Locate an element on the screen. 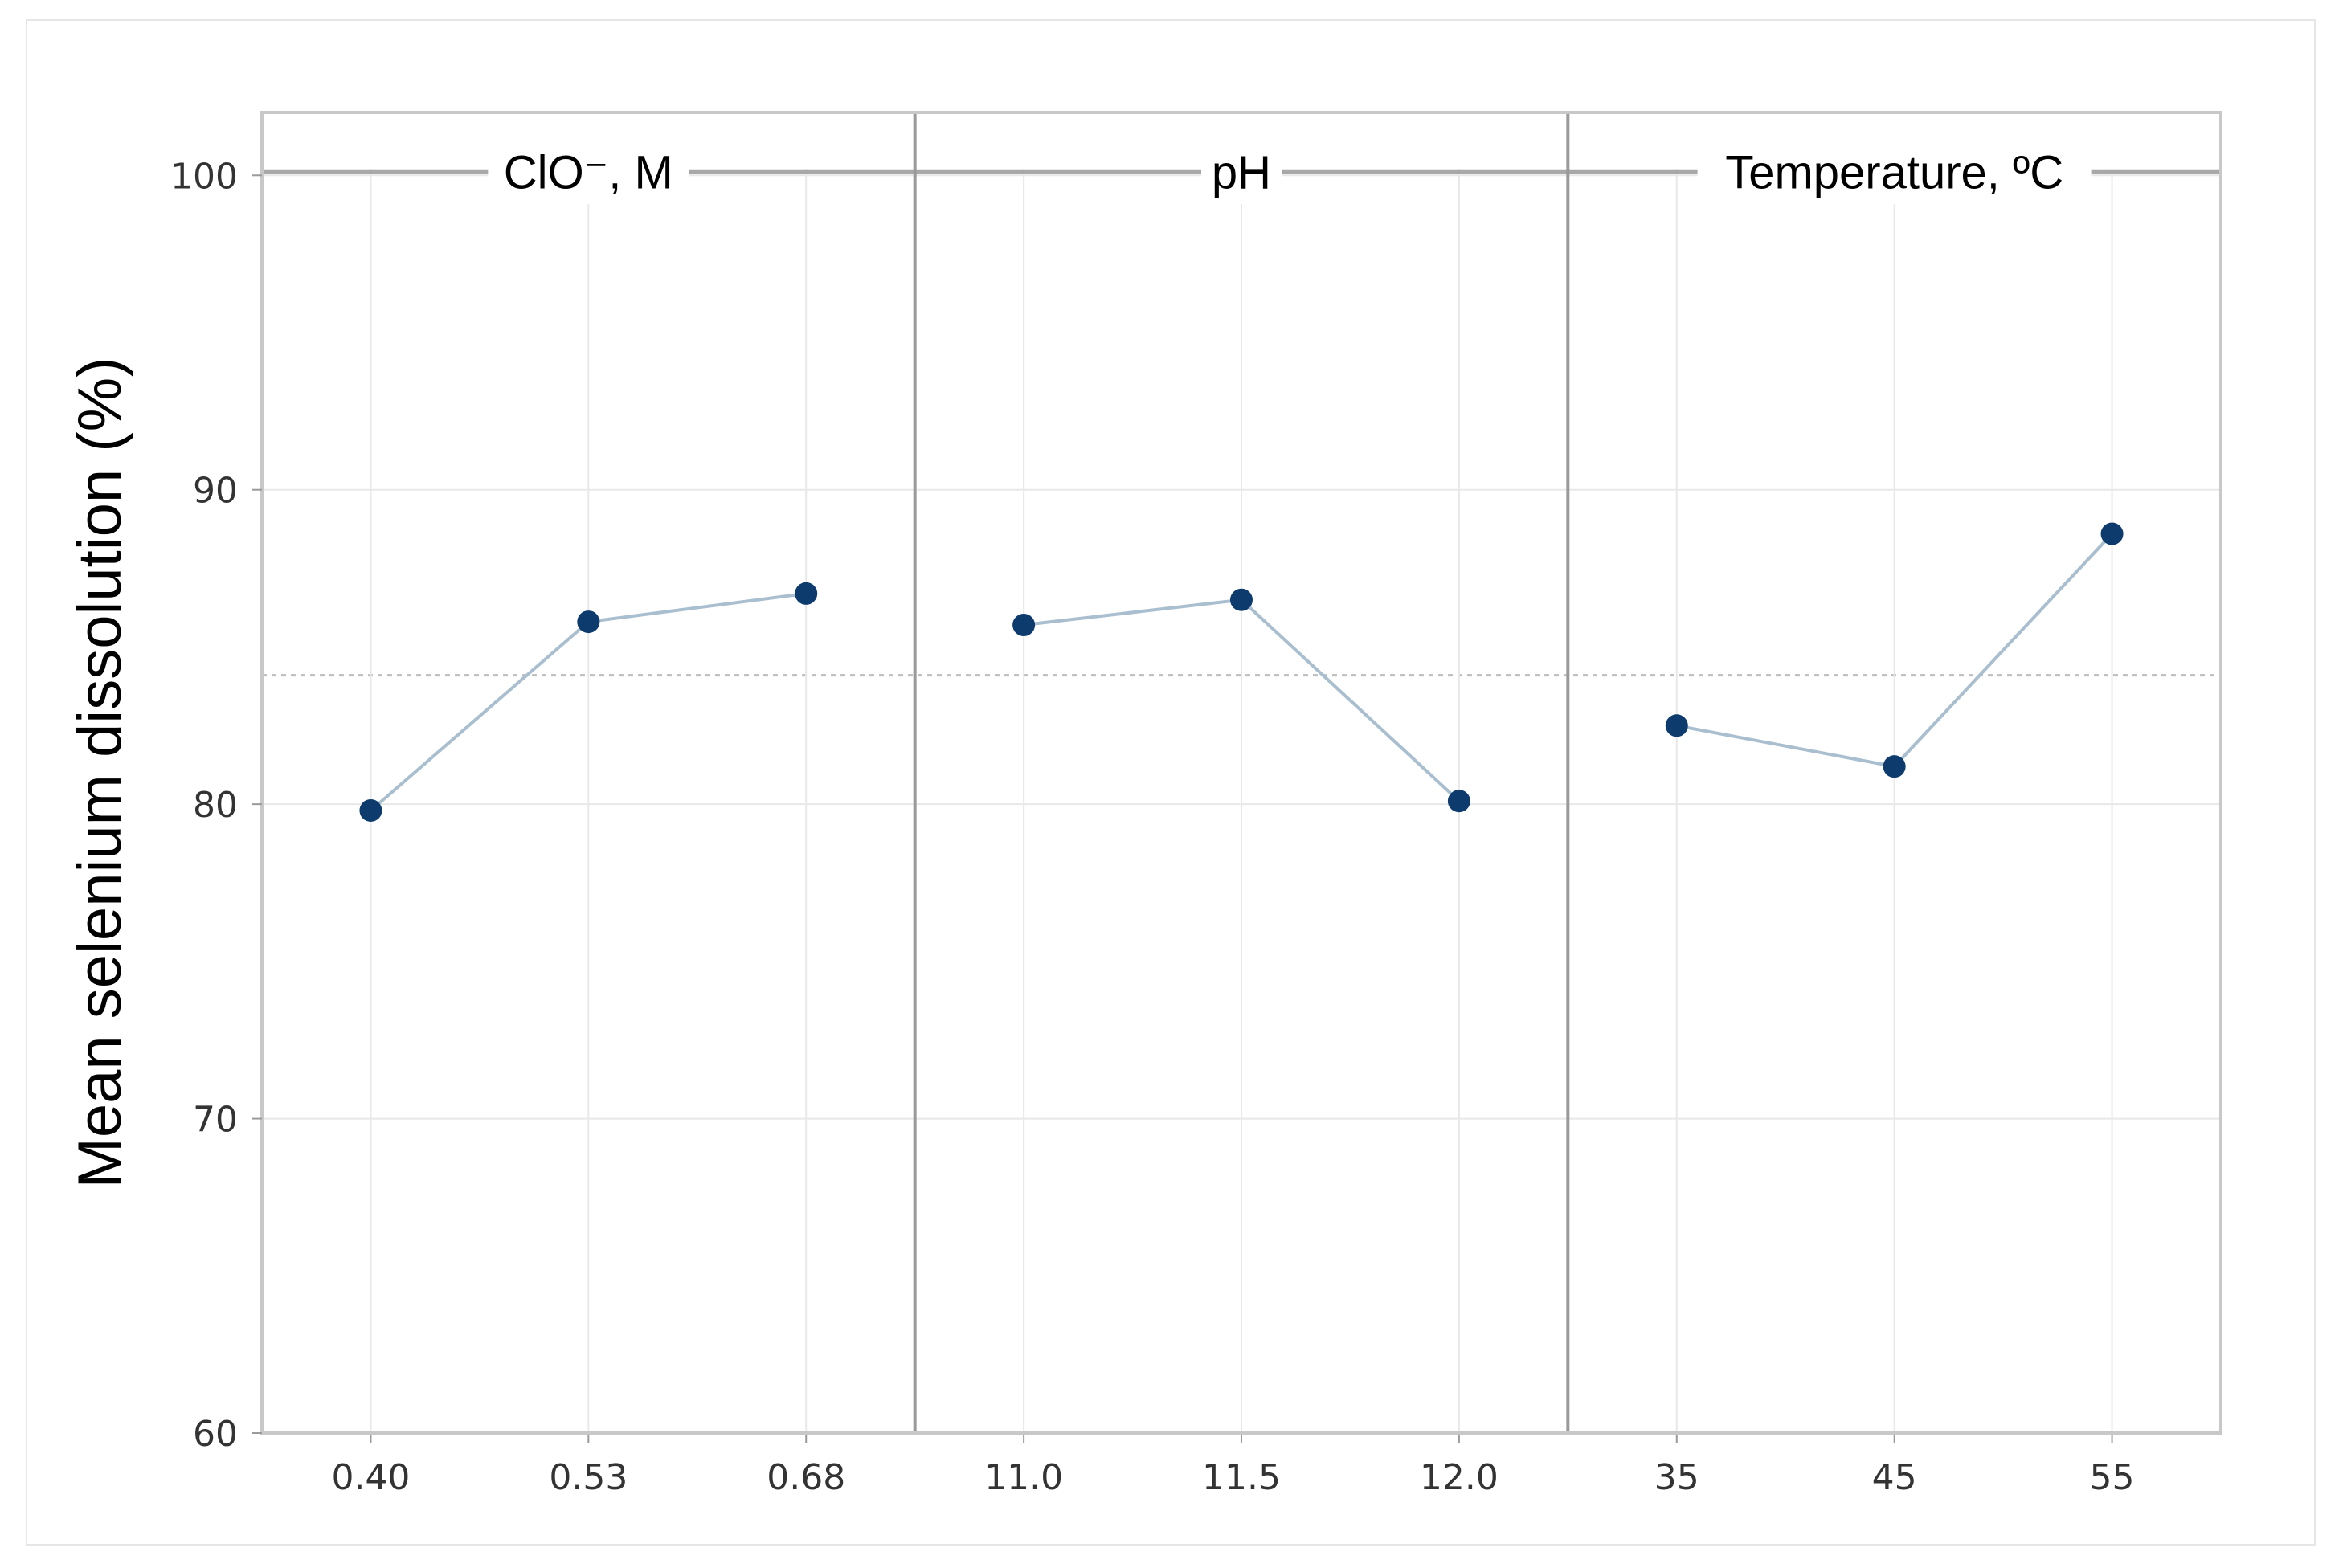  panel-title: pH is located at coordinates (1241, 172).